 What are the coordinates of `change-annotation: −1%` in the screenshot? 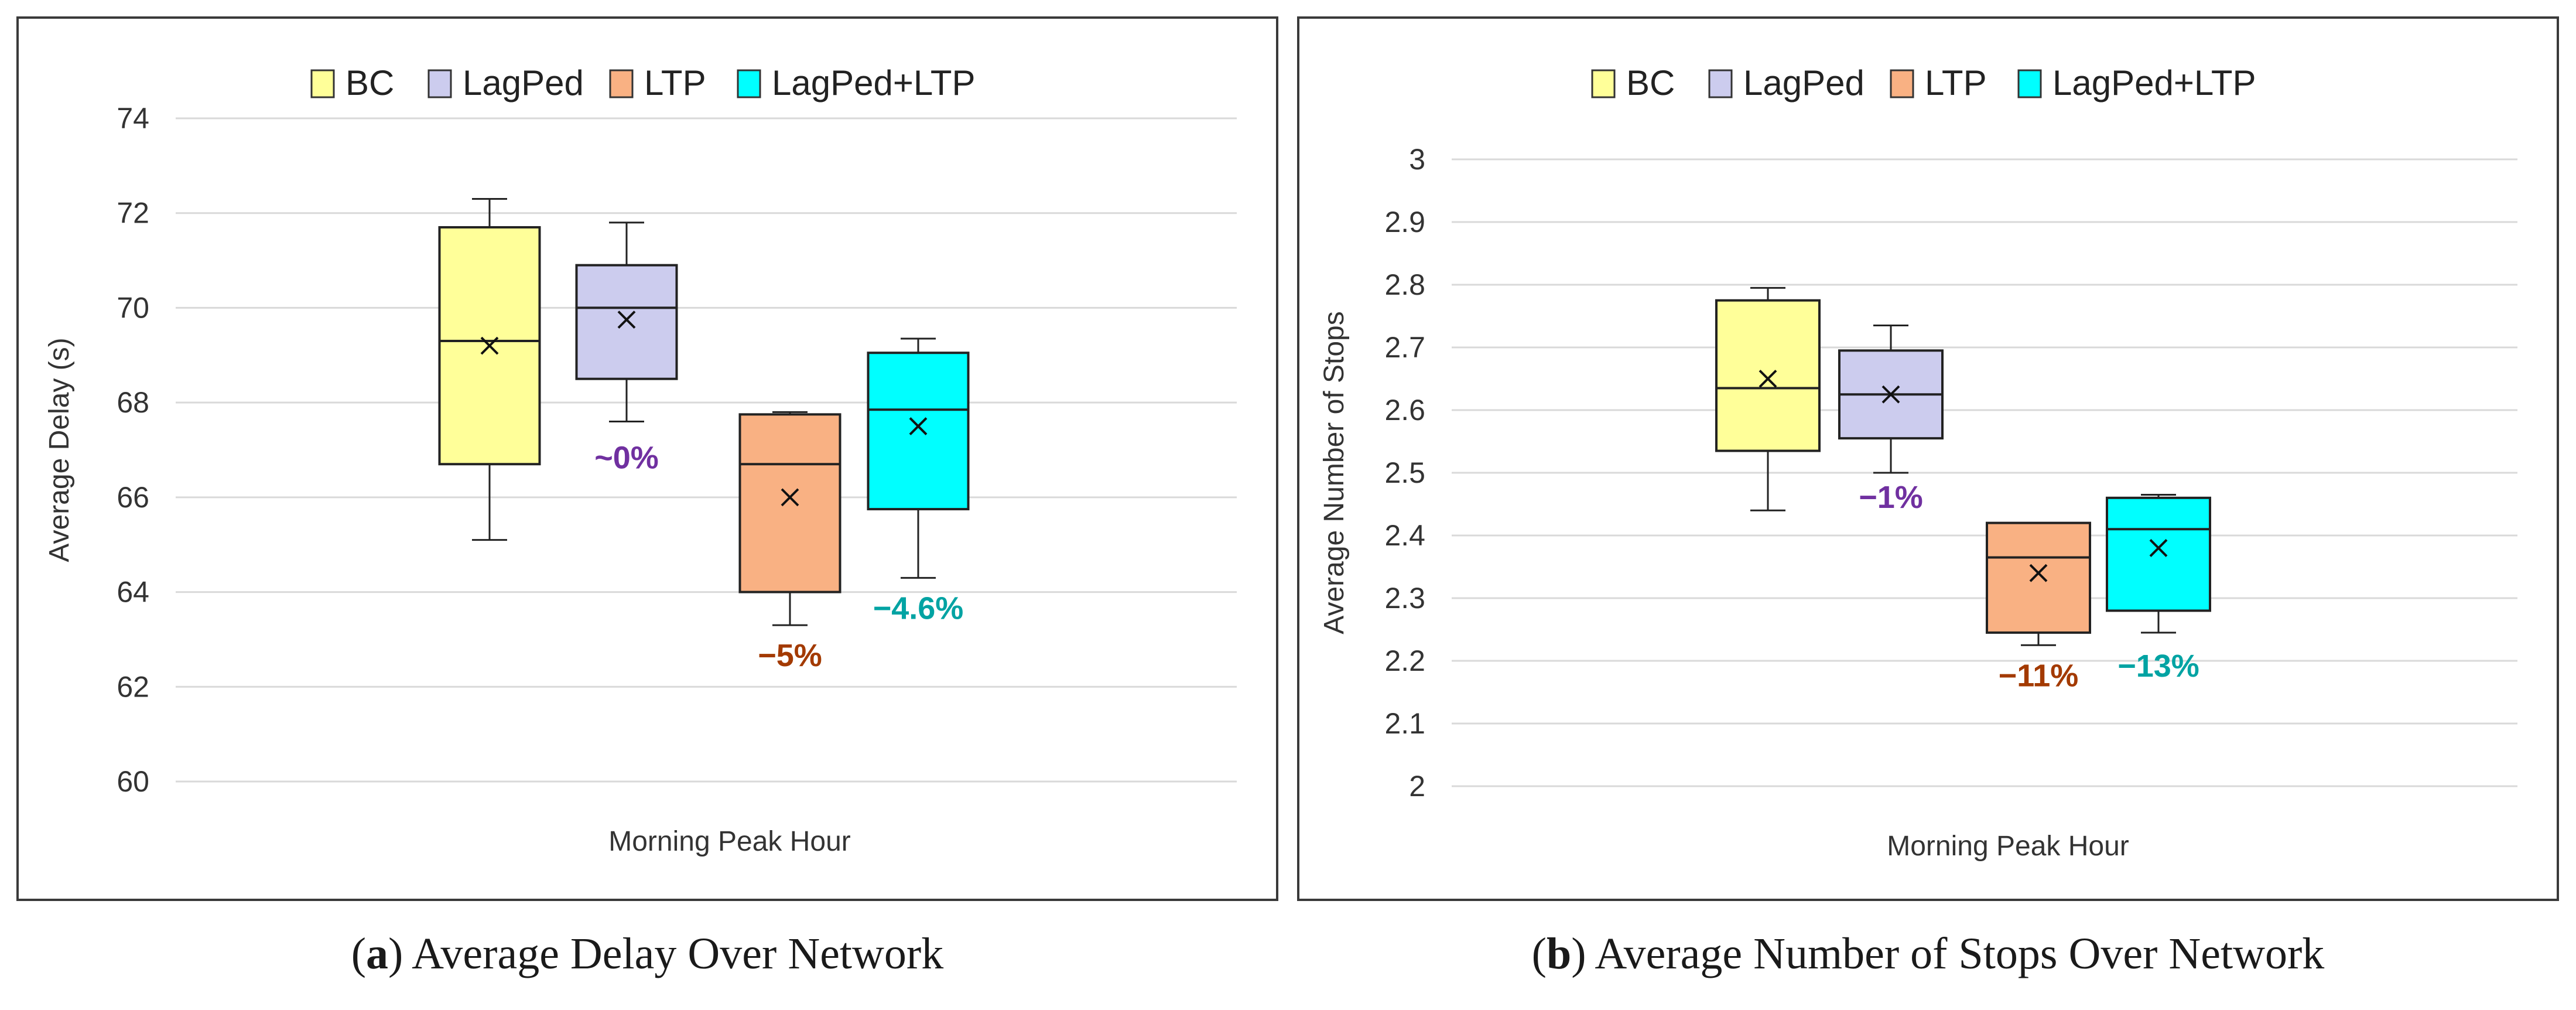 It's located at (1891, 497).